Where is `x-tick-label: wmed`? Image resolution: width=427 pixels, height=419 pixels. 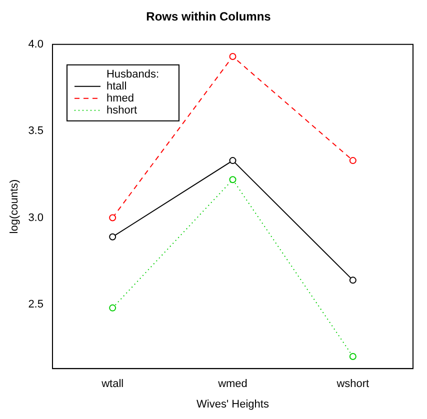 x-tick-label: wmed is located at coordinates (232, 384).